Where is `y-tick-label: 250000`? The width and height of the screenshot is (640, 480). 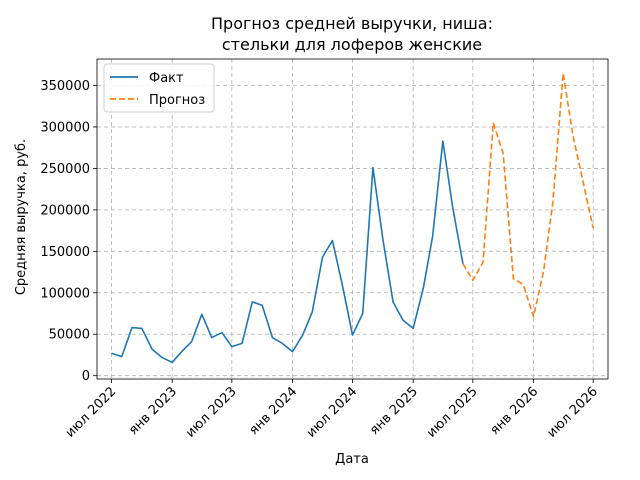
y-tick-label: 250000 is located at coordinates (65, 169).